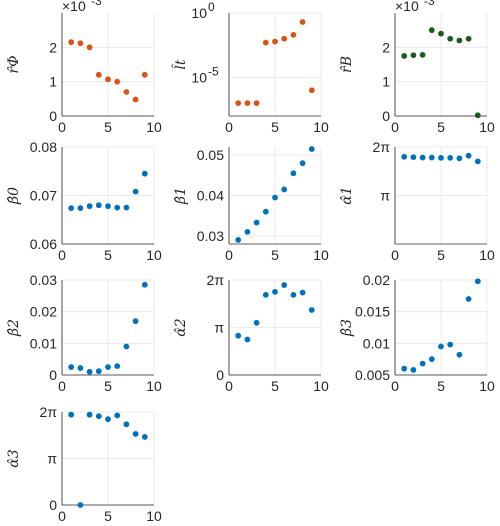 This screenshot has width=500, height=526. What do you see at coordinates (14, 328) in the screenshot?
I see `y-axis-label: β̂2` at bounding box center [14, 328].